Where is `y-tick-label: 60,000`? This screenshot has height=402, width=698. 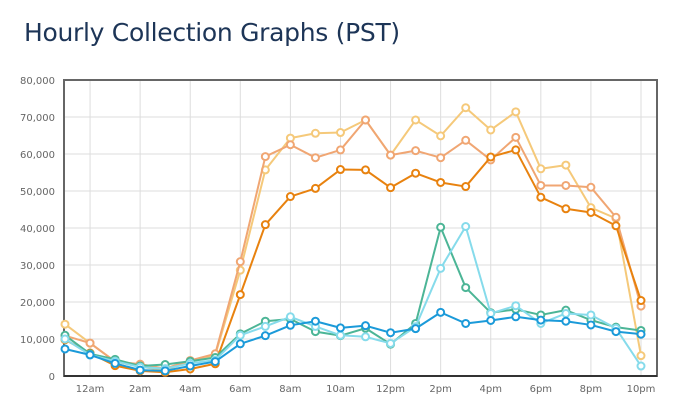
y-tick-label: 60,000 is located at coordinates (37, 155).